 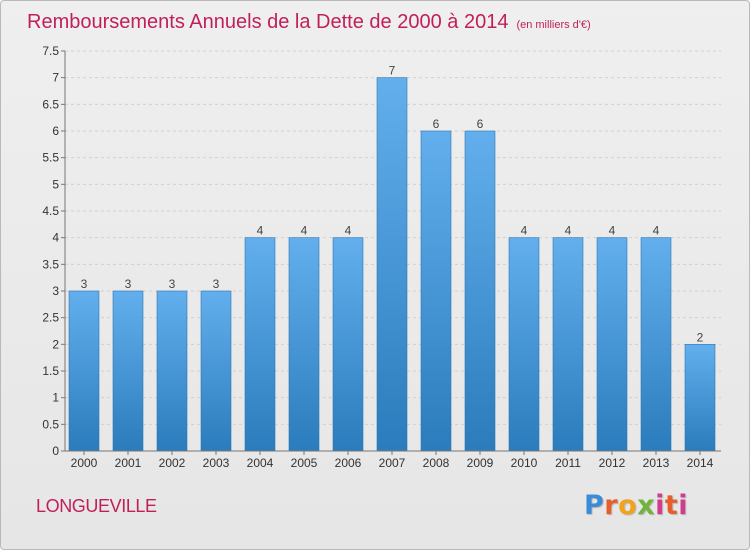 What do you see at coordinates (260, 344) in the screenshot?
I see `bar-2004` at bounding box center [260, 344].